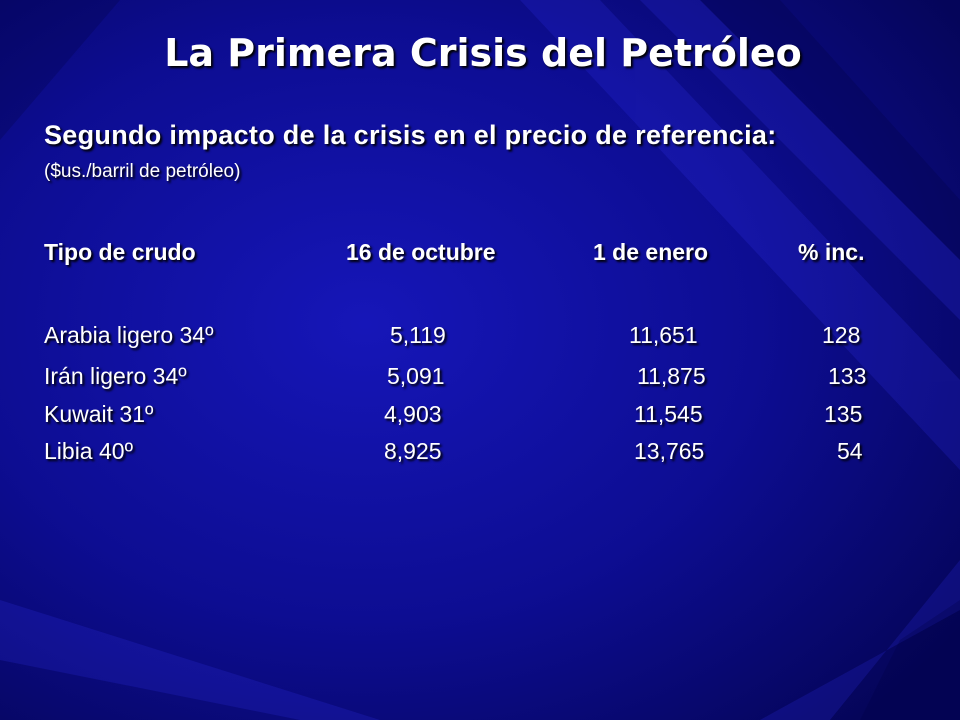  Describe the element at coordinates (843, 414) in the screenshot. I see `table-cell-increase: 135` at that location.